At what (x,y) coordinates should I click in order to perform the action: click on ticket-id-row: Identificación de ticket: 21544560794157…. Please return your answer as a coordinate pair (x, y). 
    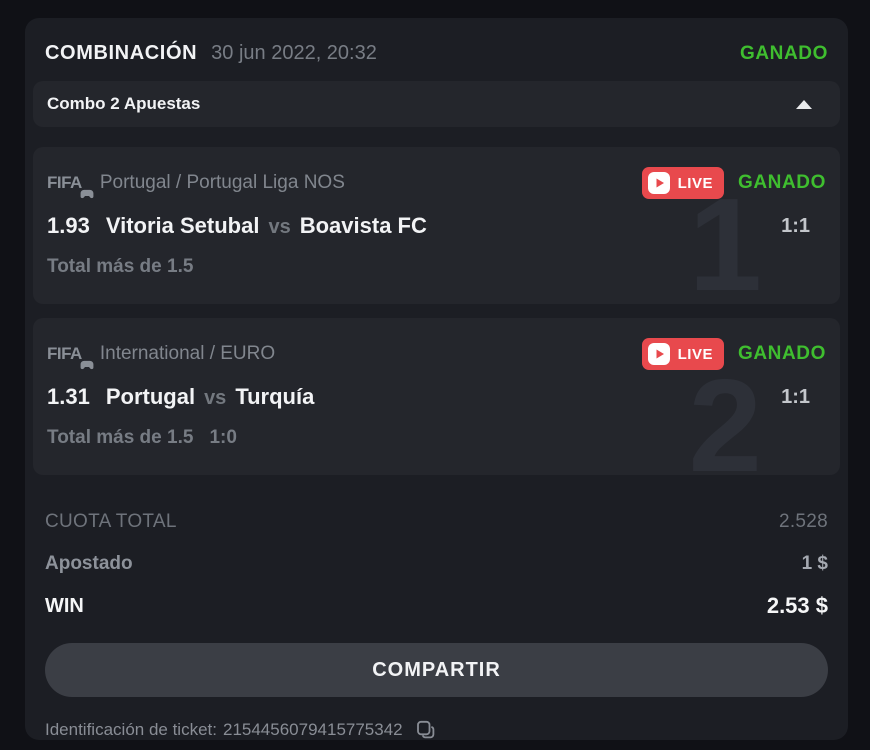
    Looking at the image, I should click on (436, 718).